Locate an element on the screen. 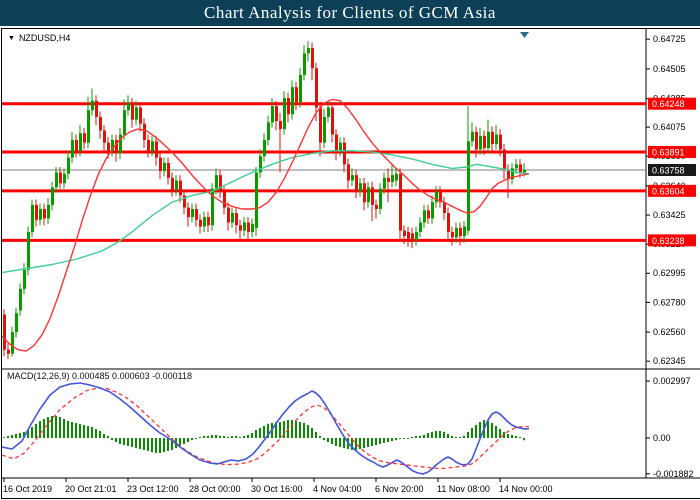 The image size is (700, 500). macd-signal-line is located at coordinates (265, 428).